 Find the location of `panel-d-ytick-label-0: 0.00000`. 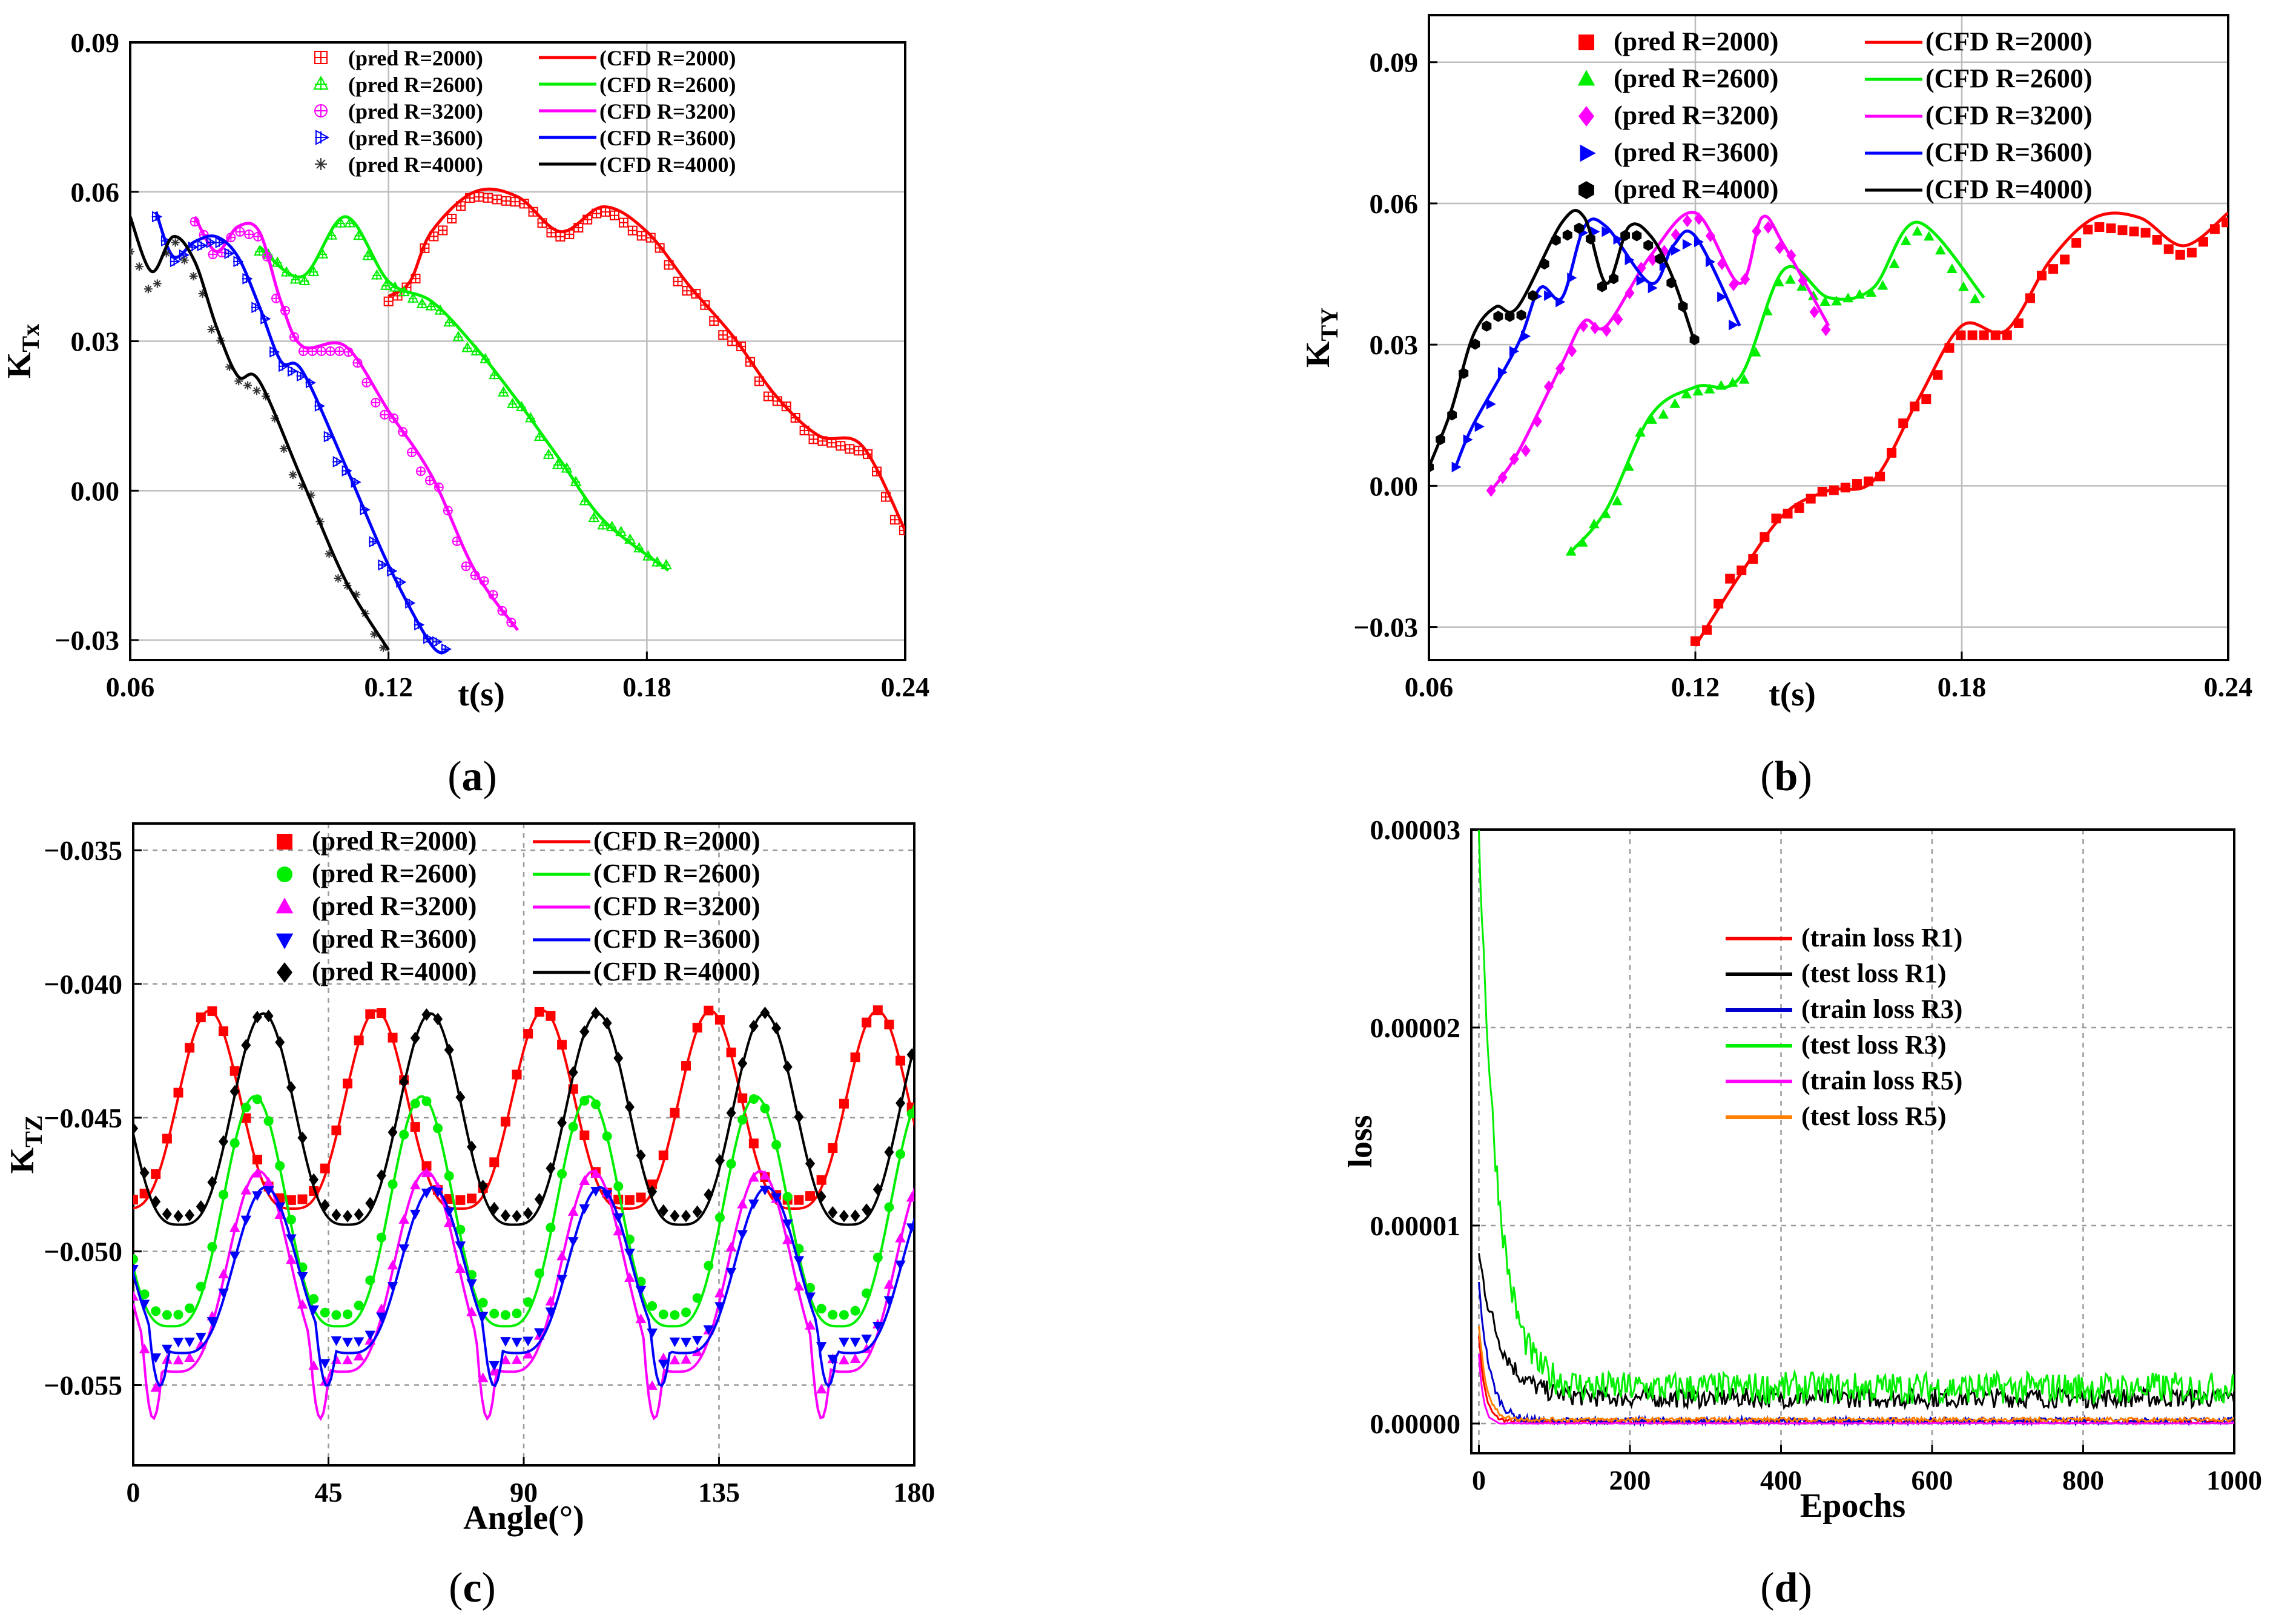

panel-d-ytick-label-0: 0.00000 is located at coordinates (1415, 1423).